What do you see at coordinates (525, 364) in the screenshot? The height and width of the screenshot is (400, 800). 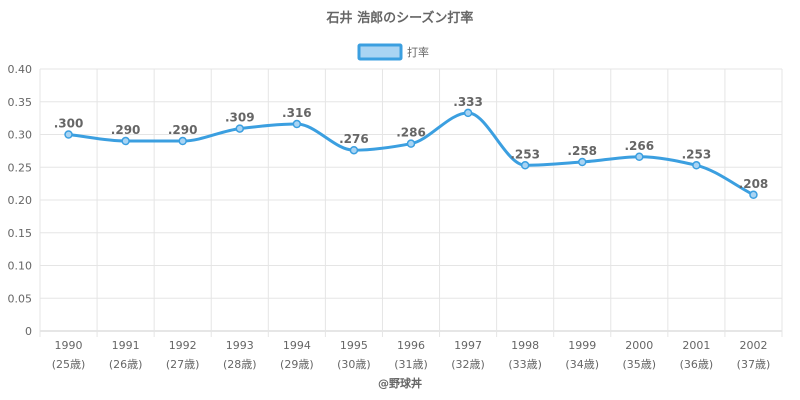 I see `x-tick-sublabel: (33歳)` at bounding box center [525, 364].